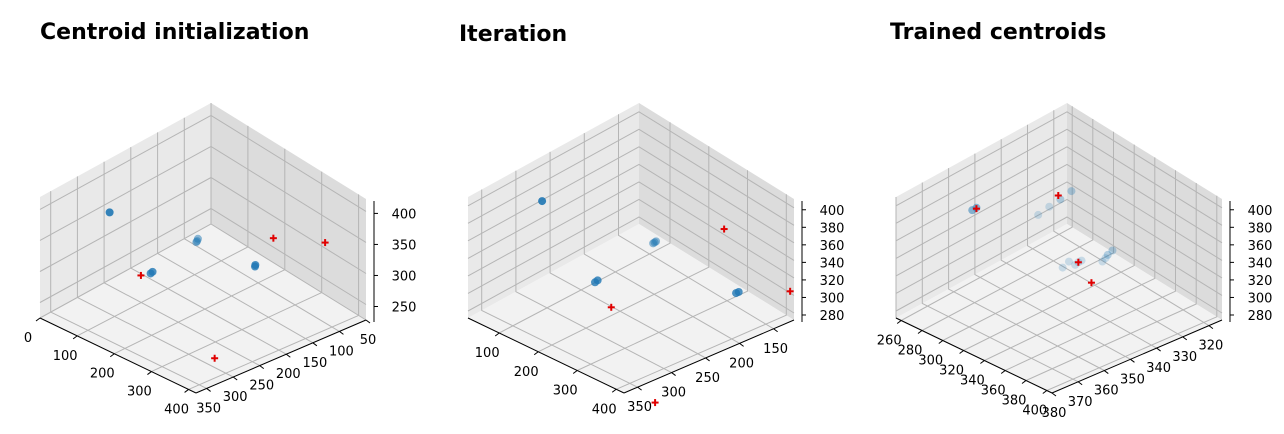 This screenshot has height=434, width=1284. What do you see at coordinates (1158, 368) in the screenshot?
I see `y-tick-label: 340` at bounding box center [1158, 368].